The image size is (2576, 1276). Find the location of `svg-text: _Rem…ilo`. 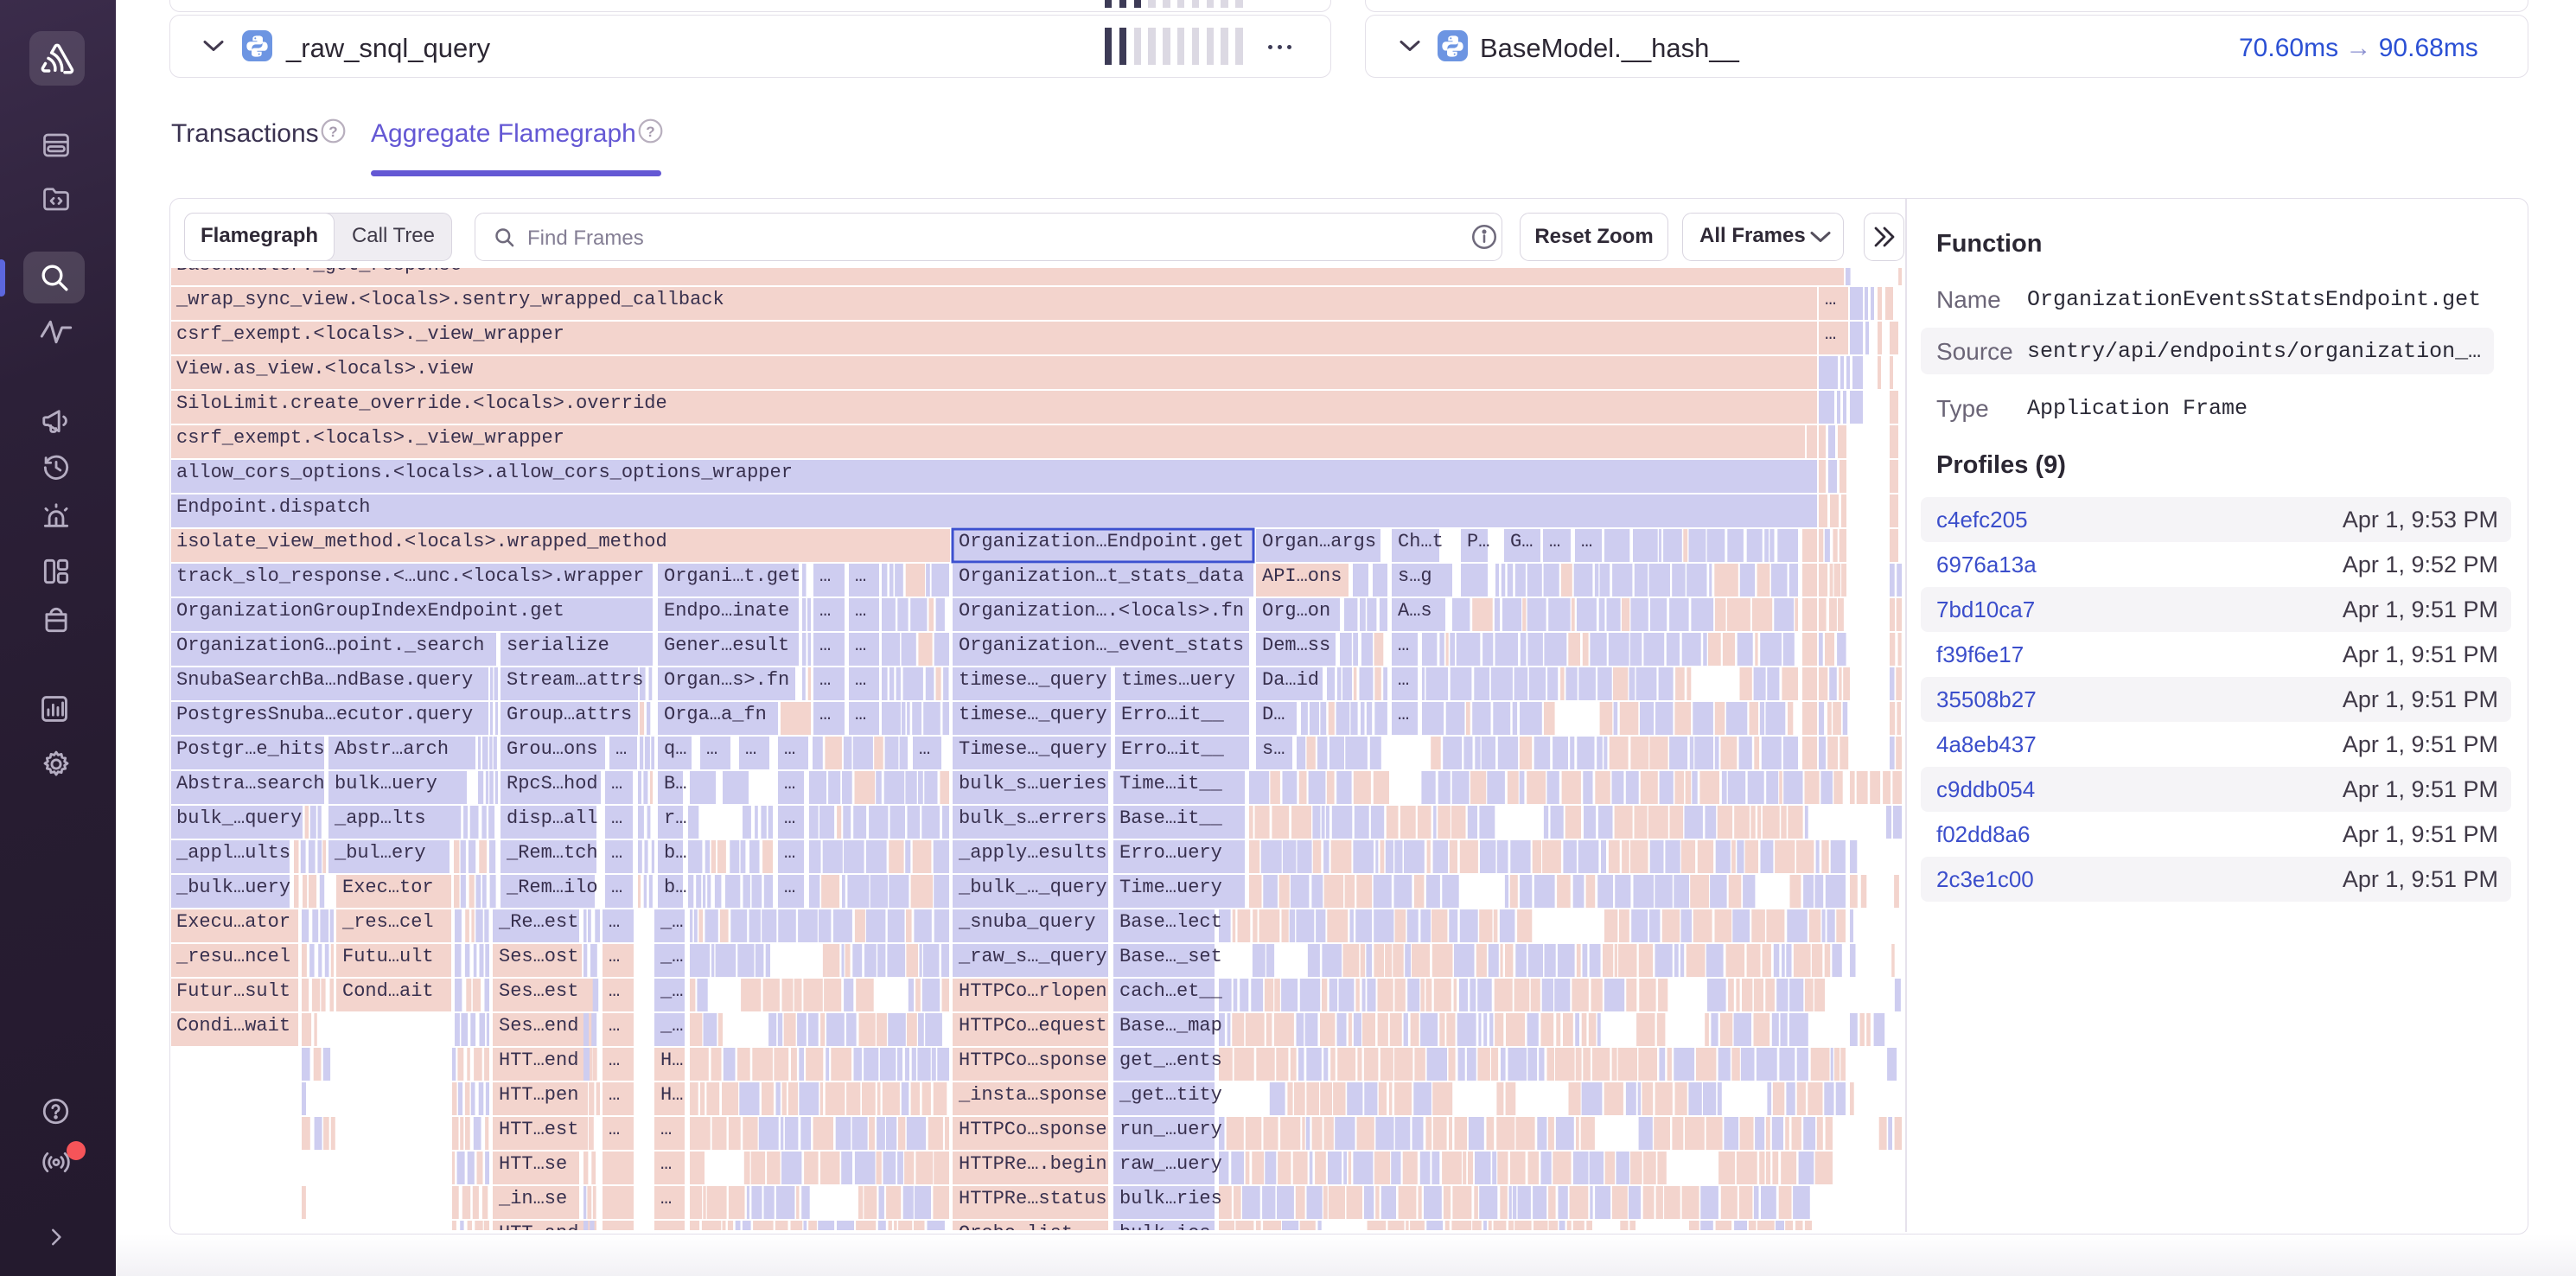

svg-text: _Rem…ilo is located at coordinates (552, 887).